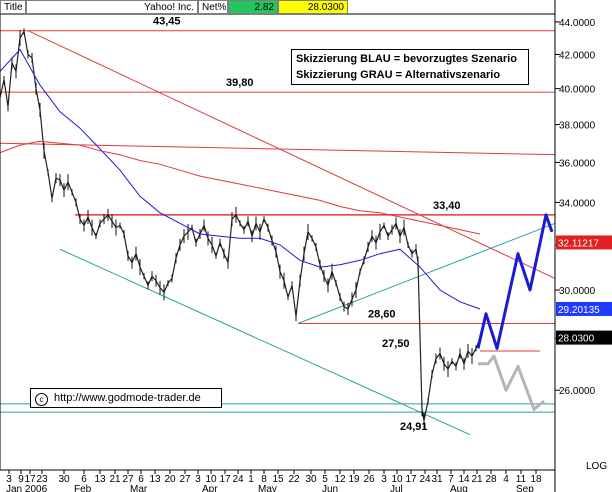 Image resolution: width=612 pixels, height=492 pixels. What do you see at coordinates (596, 466) in the screenshot?
I see `log-scale-label: LOG` at bounding box center [596, 466].